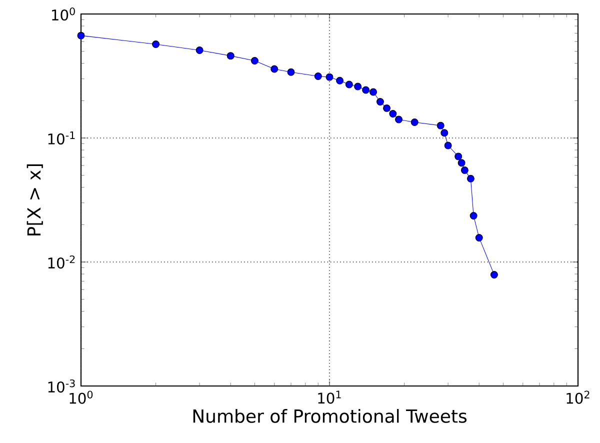 The width and height of the screenshot is (600, 443). I want to click on y-tick-label: 10$^{0}$, so click(63, 14).